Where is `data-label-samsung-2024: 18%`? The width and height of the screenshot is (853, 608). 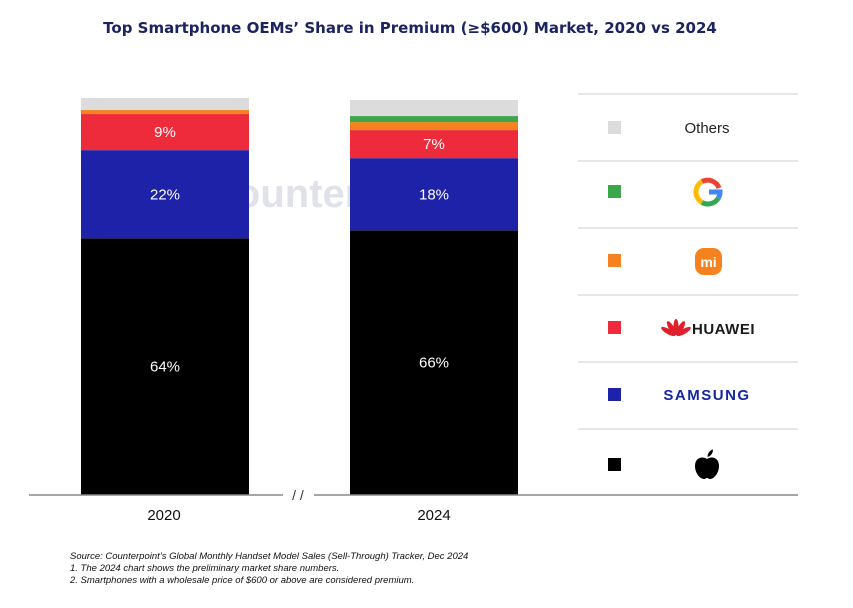 data-label-samsung-2024: 18% is located at coordinates (434, 194).